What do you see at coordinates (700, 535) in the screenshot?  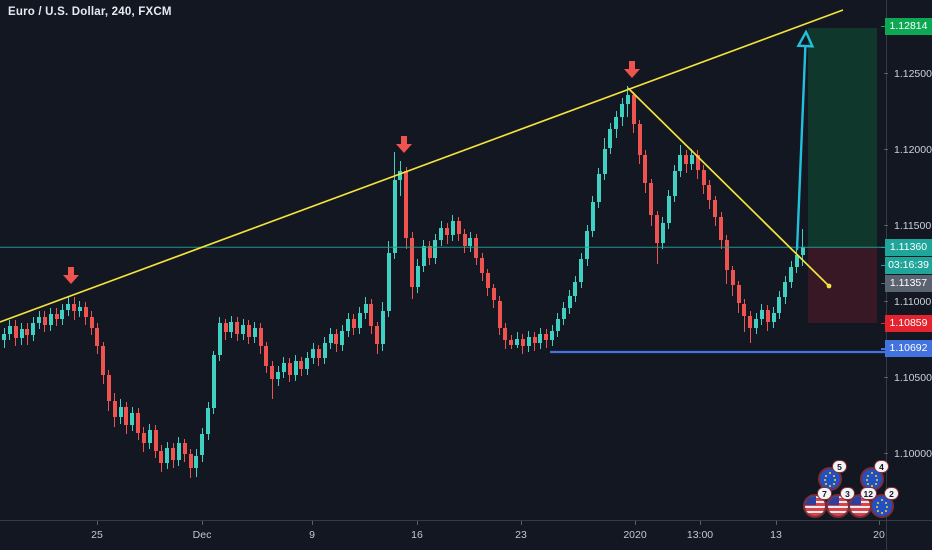 I see `time-axis-tick-label: 13:00` at bounding box center [700, 535].